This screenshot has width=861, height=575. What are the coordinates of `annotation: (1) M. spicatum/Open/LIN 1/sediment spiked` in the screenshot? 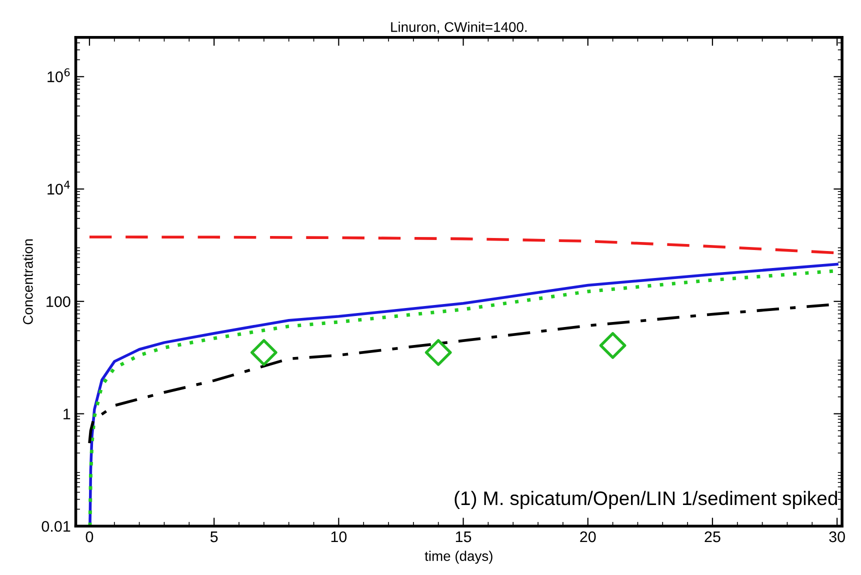 It's located at (645, 500).